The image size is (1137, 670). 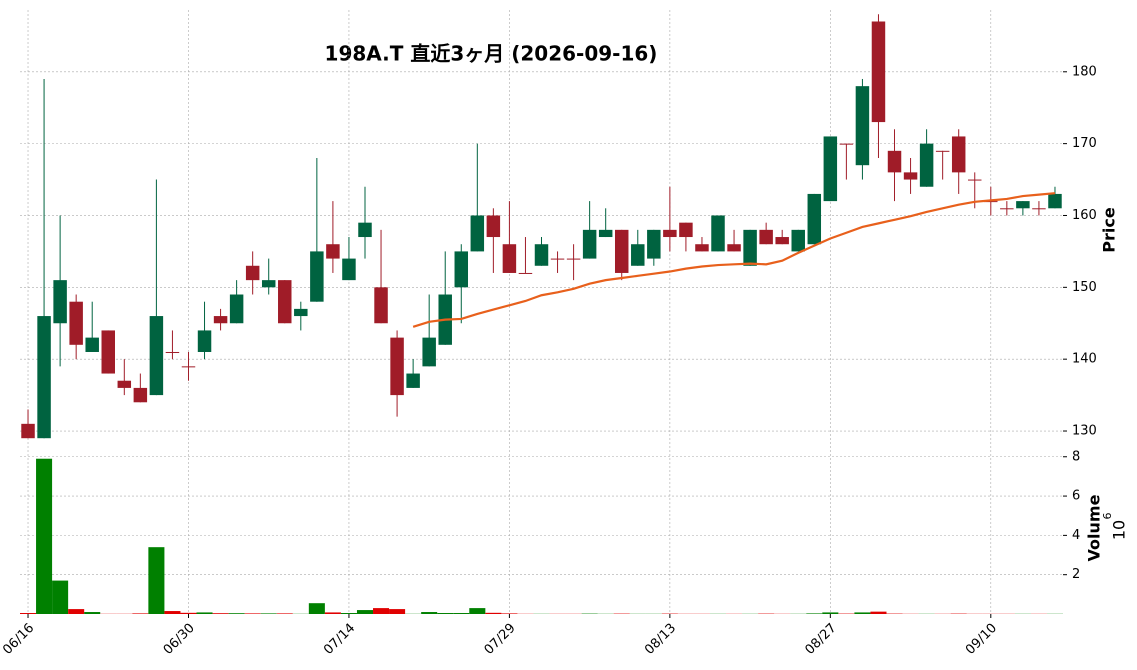 What do you see at coordinates (1084, 359) in the screenshot?
I see `y-tick-label: 140` at bounding box center [1084, 359].